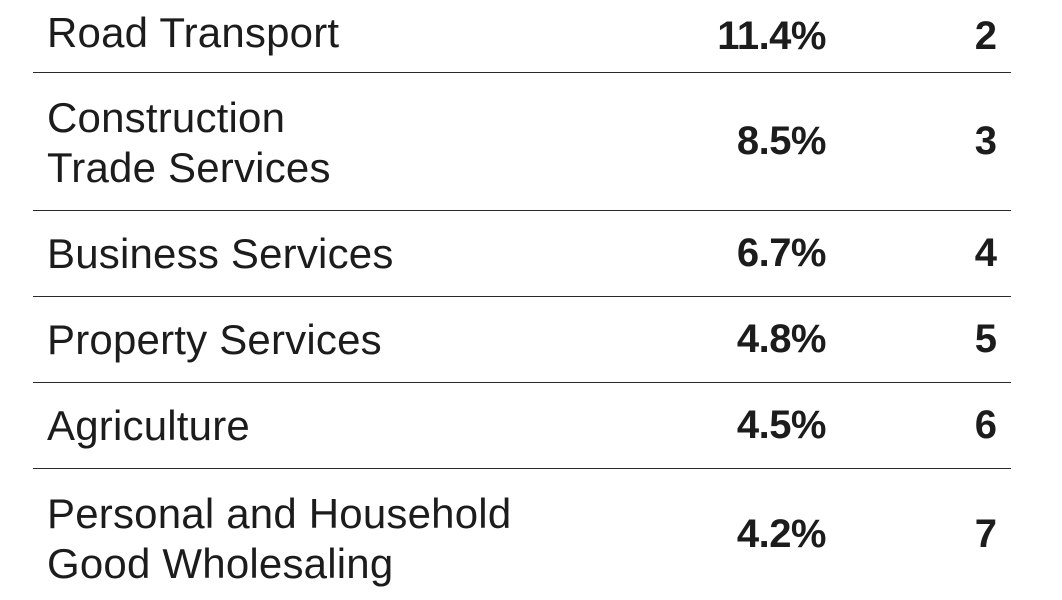 The width and height of the screenshot is (1062, 600). What do you see at coordinates (522, 426) in the screenshot?
I see `table-row: Agriculture 4.5% 6` at bounding box center [522, 426].